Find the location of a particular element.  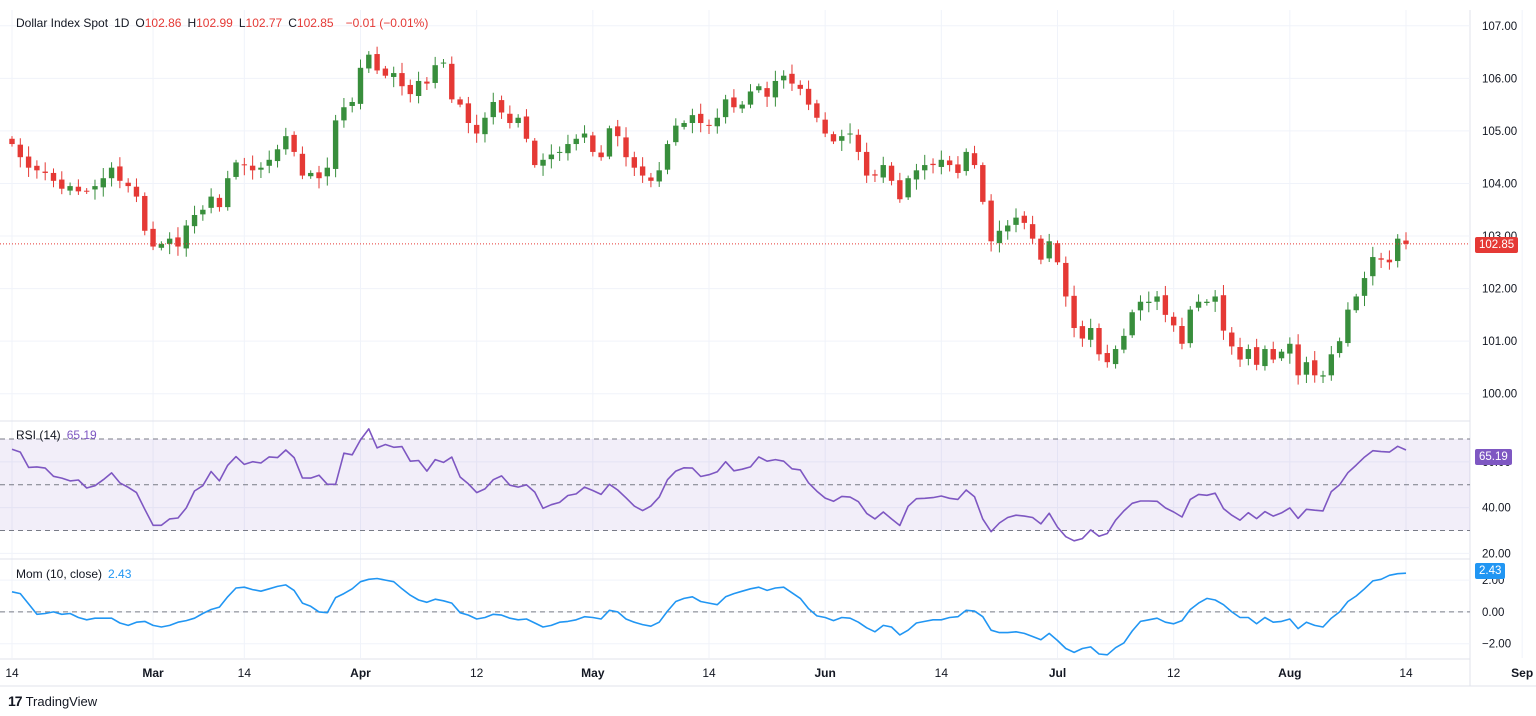

price-y-tick: 106.00 is located at coordinates (1499, 79).